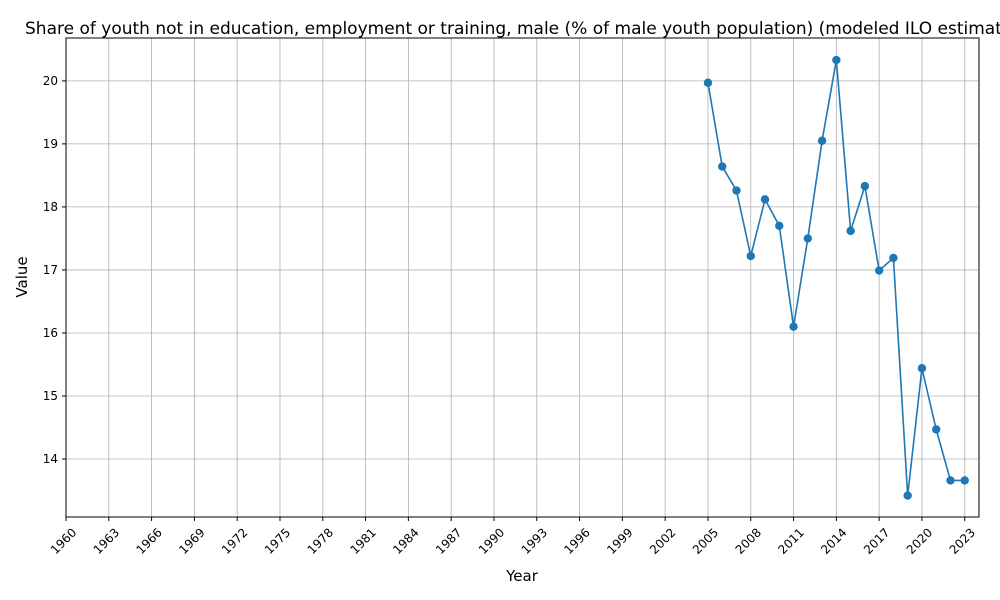  Describe the element at coordinates (790, 540) in the screenshot. I see `x-tick-label: 2011` at that location.